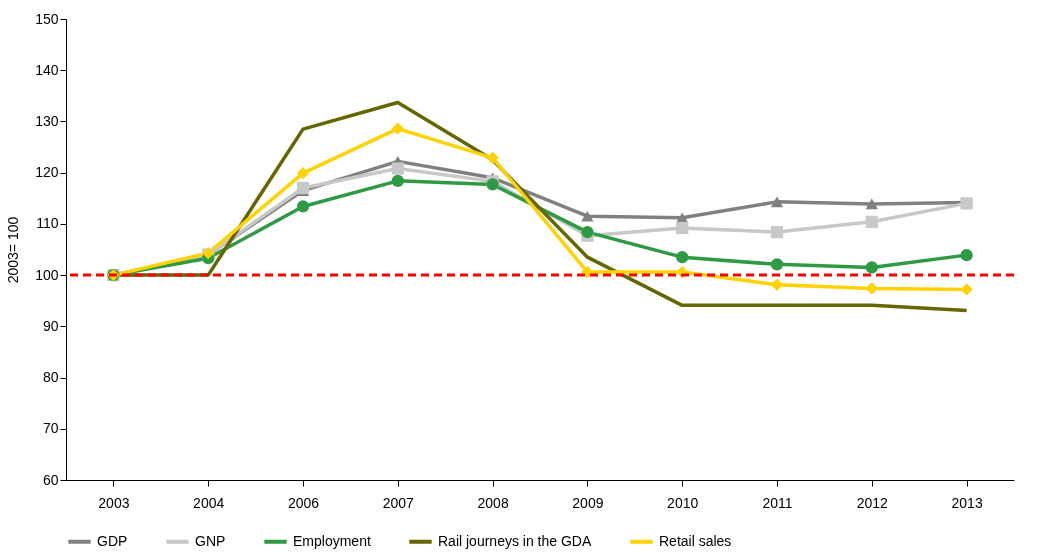 This screenshot has height=560, width=1042. I want to click on y-tick-label: 100, so click(47, 274).